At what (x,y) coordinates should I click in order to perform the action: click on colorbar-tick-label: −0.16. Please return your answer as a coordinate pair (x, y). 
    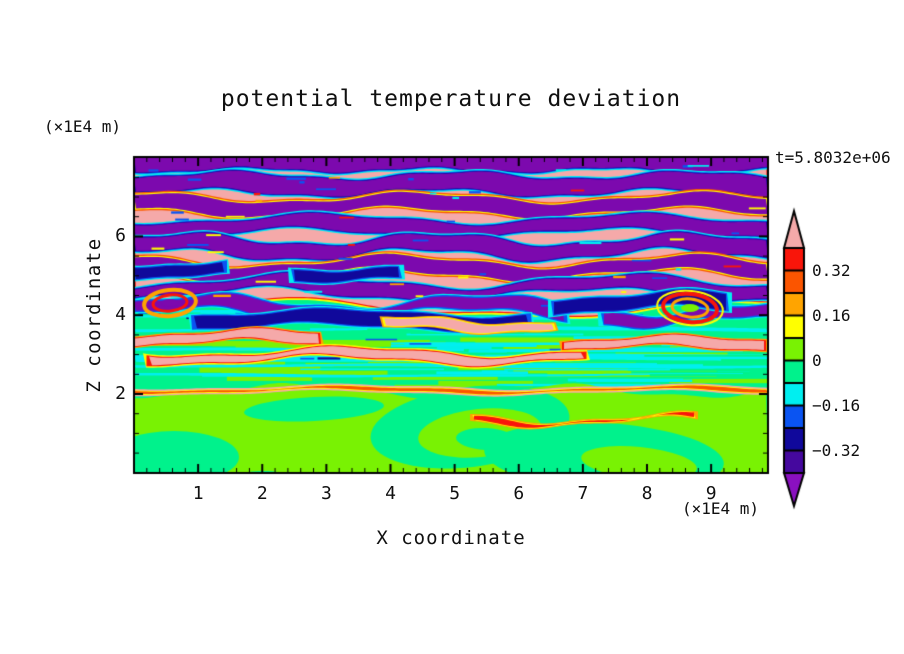
    Looking at the image, I should click on (836, 405).